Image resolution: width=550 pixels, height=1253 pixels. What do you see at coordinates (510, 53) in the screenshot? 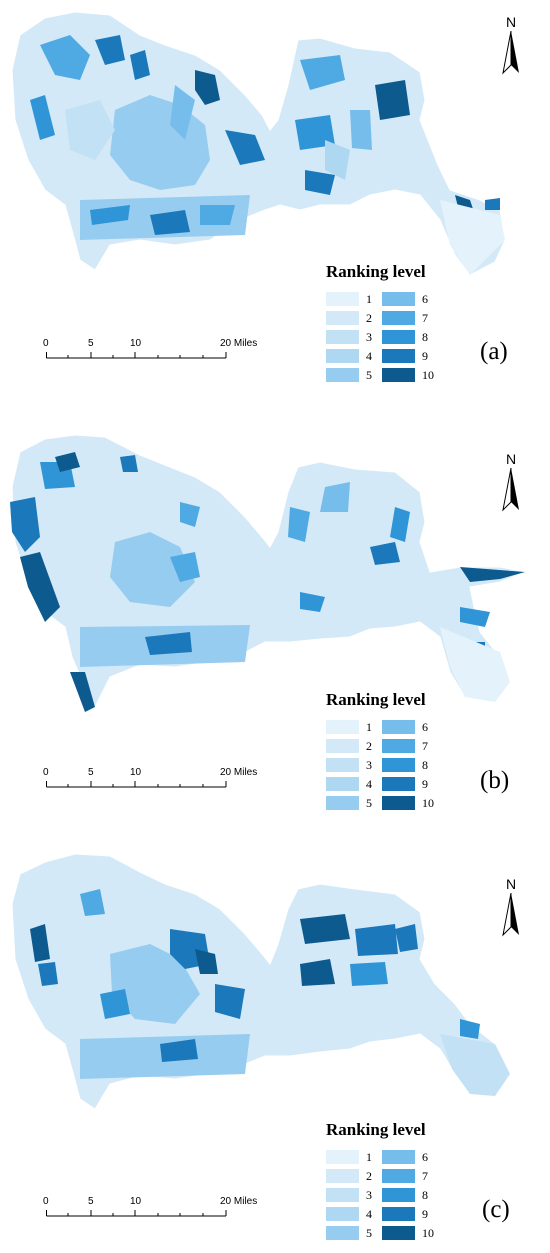
I see `north-arrow-icon` at bounding box center [510, 53].